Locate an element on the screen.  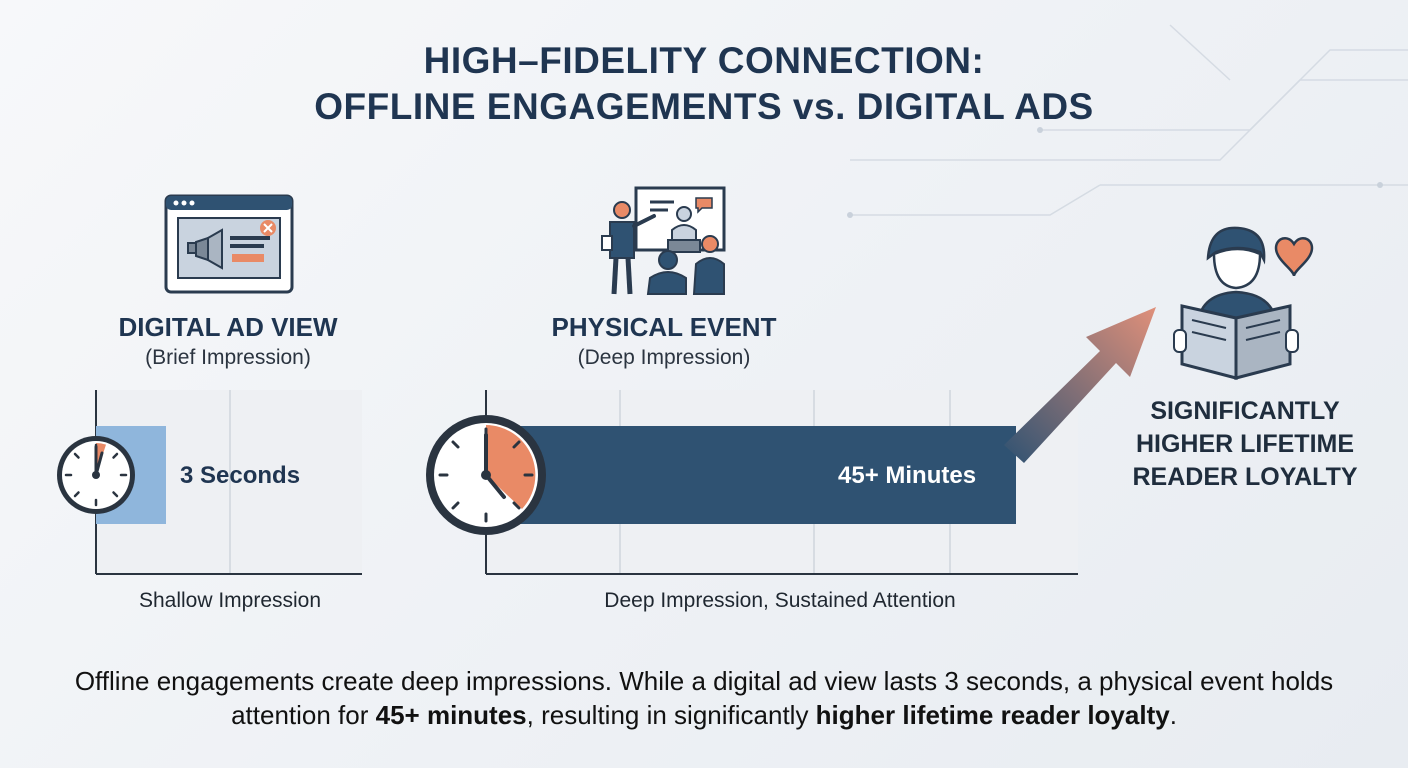
growth-arrow is located at coordinates (1080, 385).